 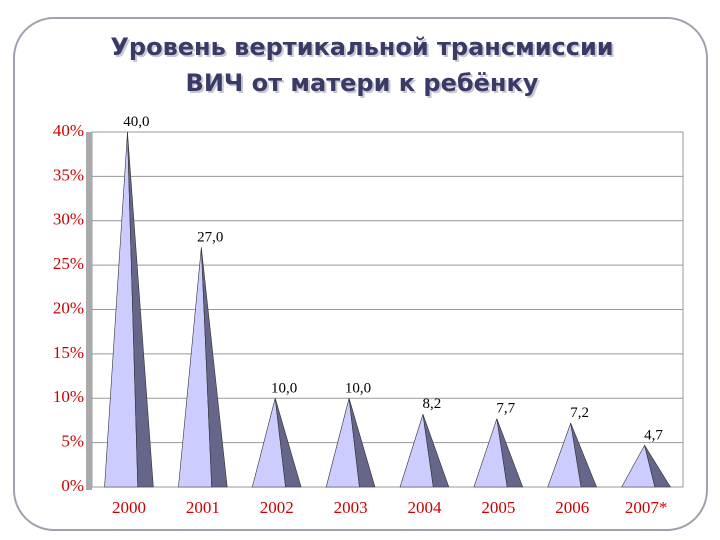 What do you see at coordinates (72, 441) in the screenshot?
I see `y-tick-label: 5%` at bounding box center [72, 441].